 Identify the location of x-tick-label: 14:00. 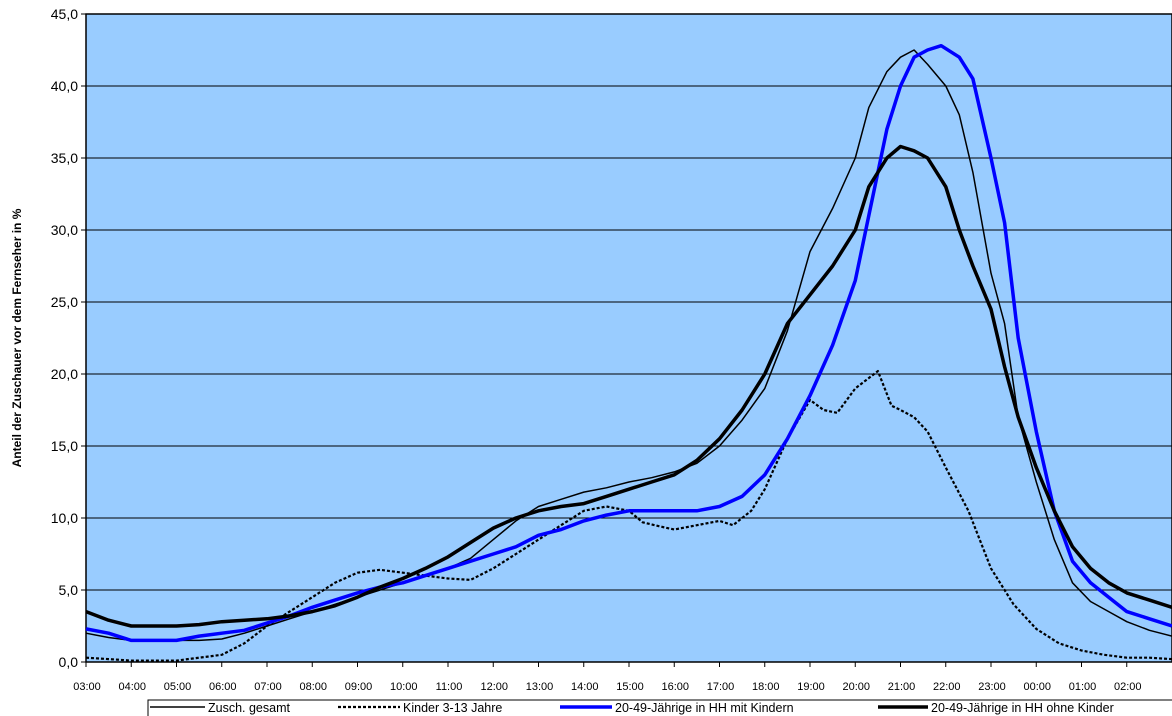
(585, 687).